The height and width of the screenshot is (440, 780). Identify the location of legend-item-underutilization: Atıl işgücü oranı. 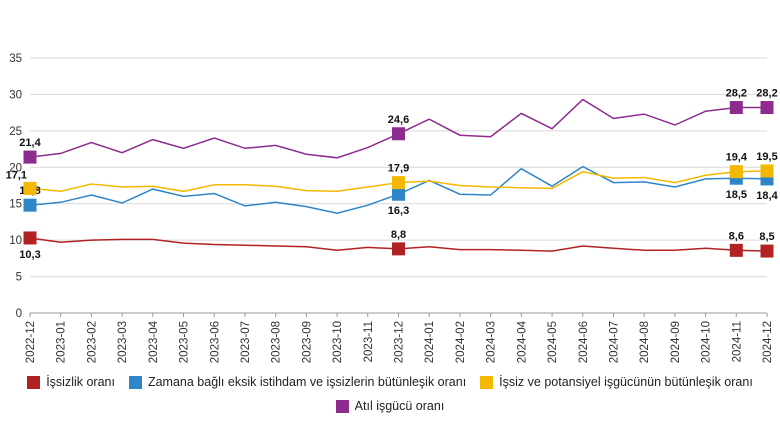
(390, 406).